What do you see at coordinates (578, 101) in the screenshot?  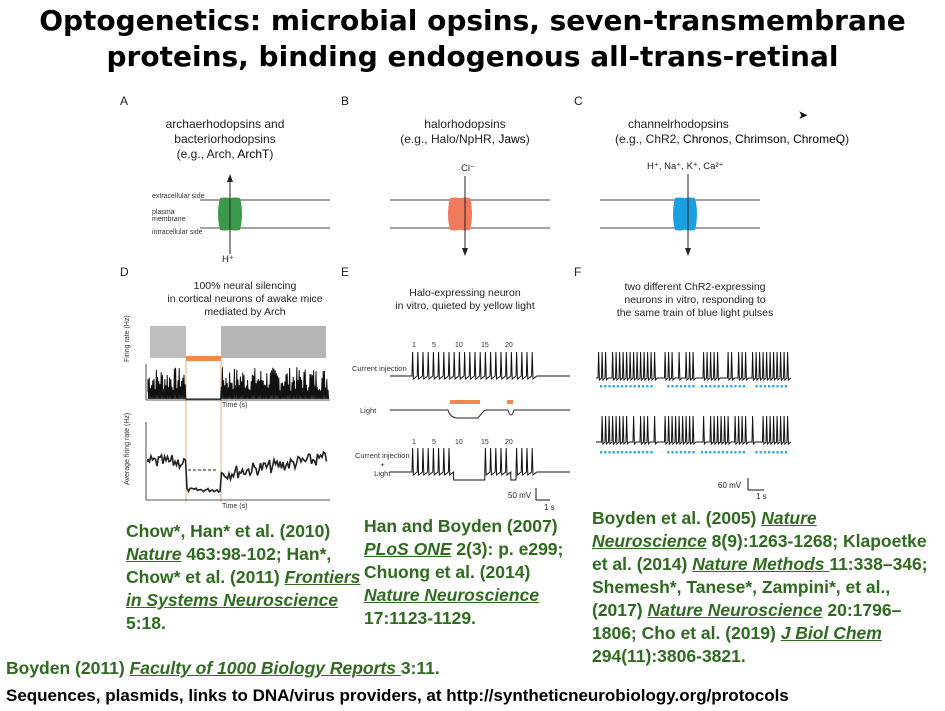 I see `panel-c-label: C` at bounding box center [578, 101].